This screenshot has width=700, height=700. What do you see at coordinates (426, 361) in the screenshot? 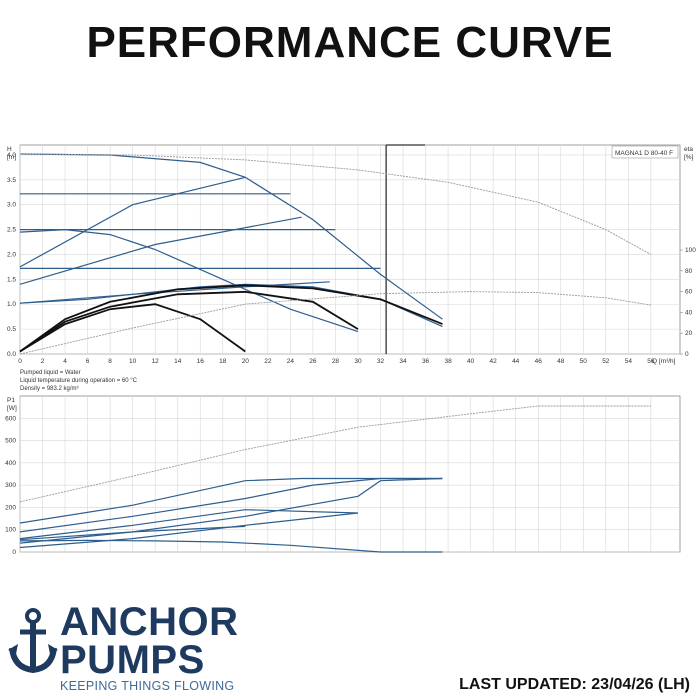
I see `x-tick-label: 36` at bounding box center [426, 361].